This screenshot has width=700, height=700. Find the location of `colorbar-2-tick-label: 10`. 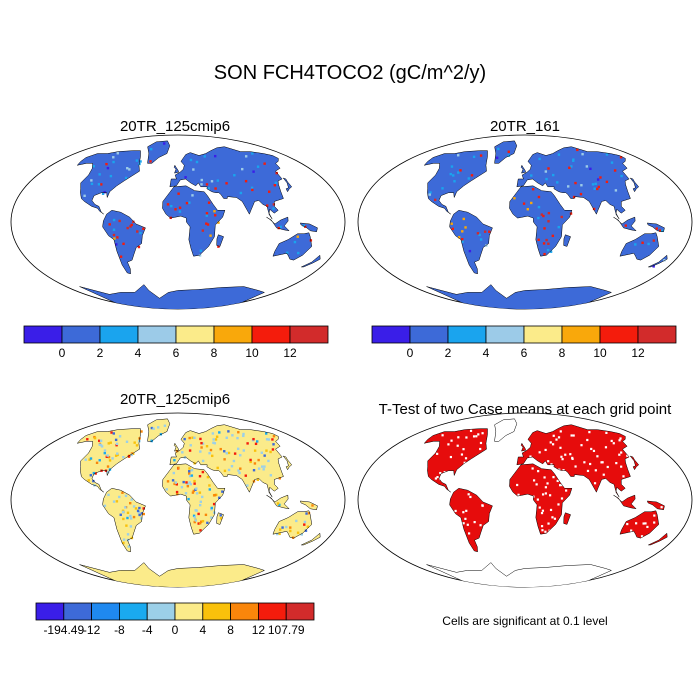

colorbar-2-tick-label: 10 is located at coordinates (600, 353).